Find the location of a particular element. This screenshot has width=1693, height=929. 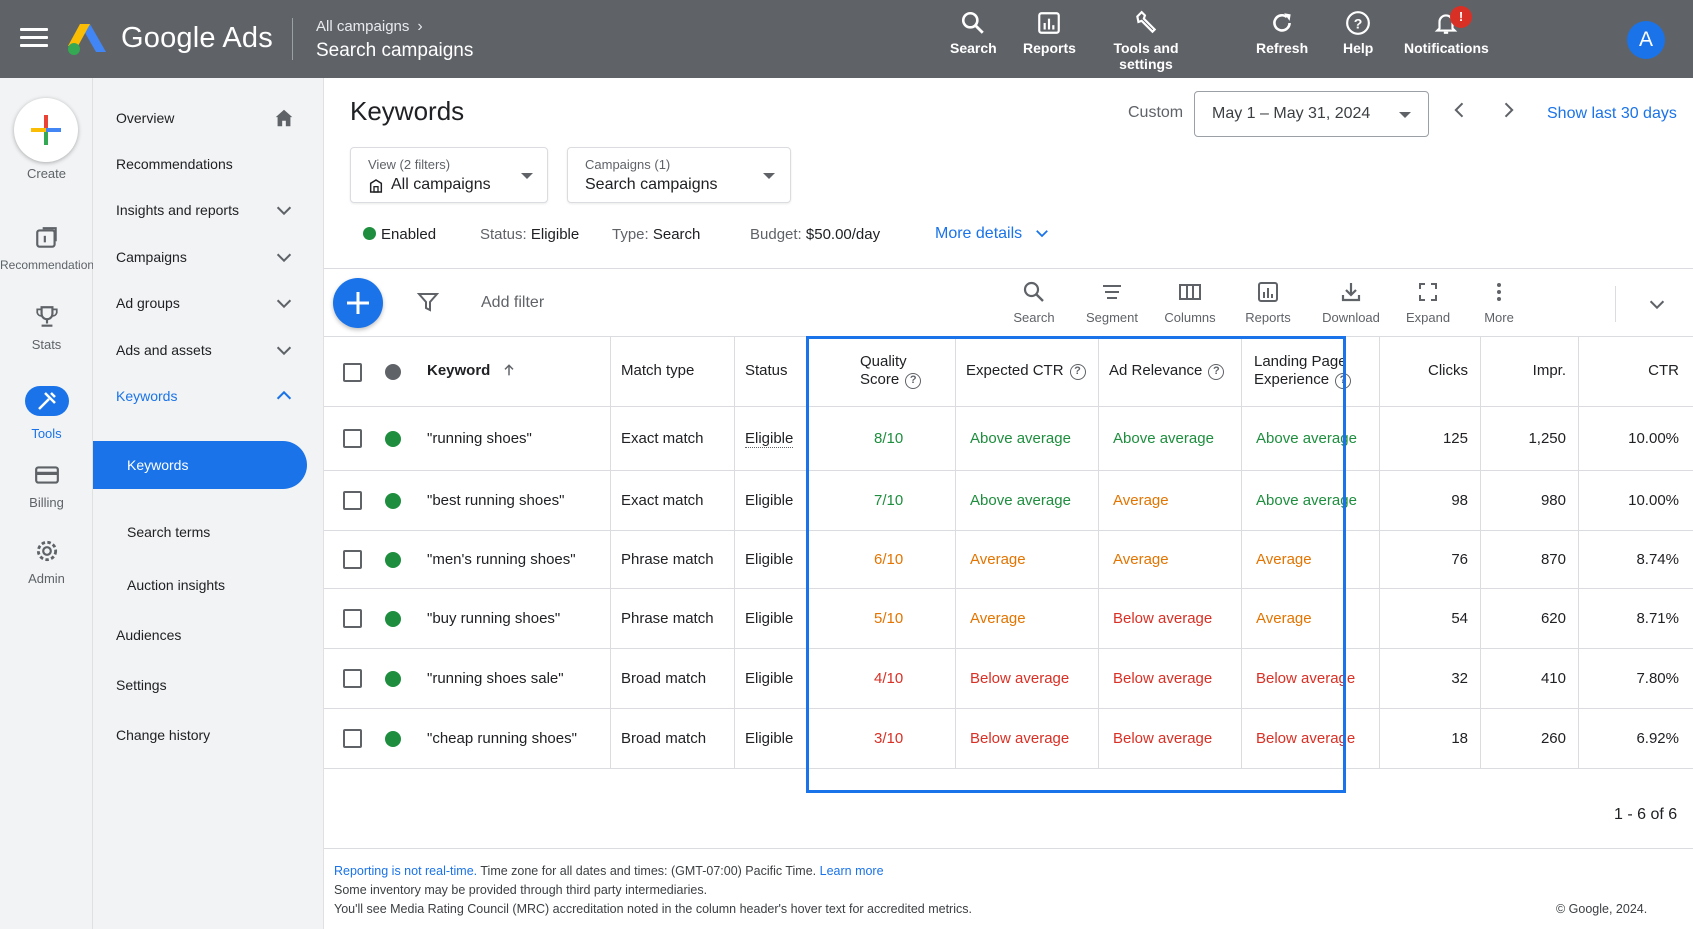

ctr-text: 8.71% is located at coordinates (1657, 618).